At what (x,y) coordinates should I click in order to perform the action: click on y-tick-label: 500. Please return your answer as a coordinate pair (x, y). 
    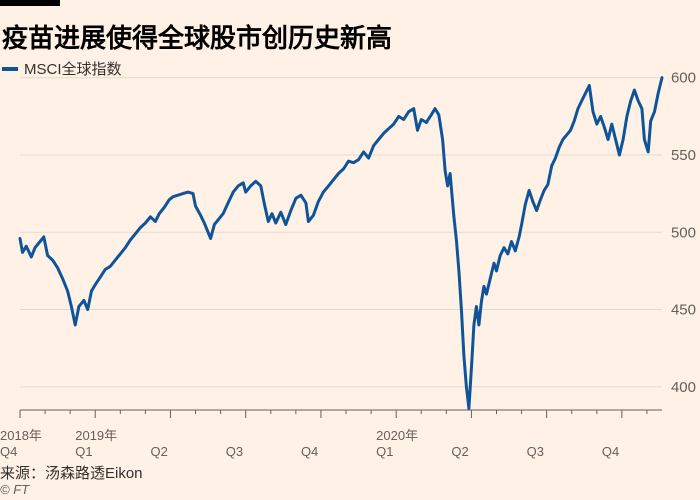
    Looking at the image, I should click on (683, 232).